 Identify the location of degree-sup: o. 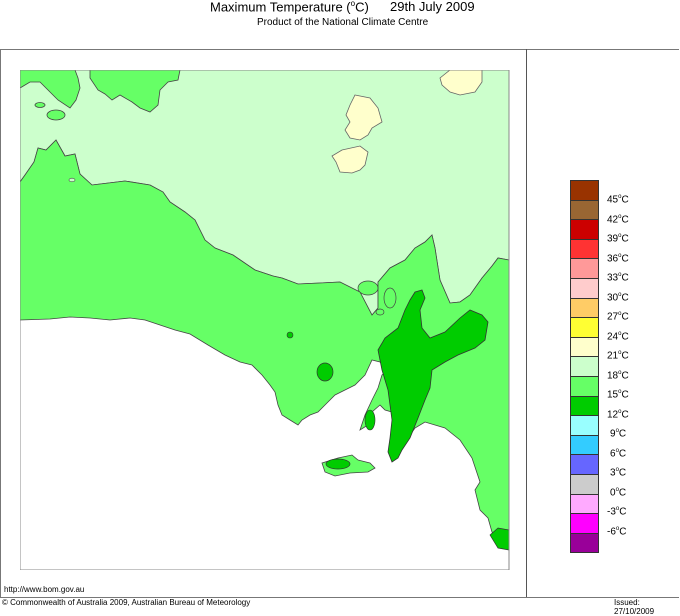
(353, 4).